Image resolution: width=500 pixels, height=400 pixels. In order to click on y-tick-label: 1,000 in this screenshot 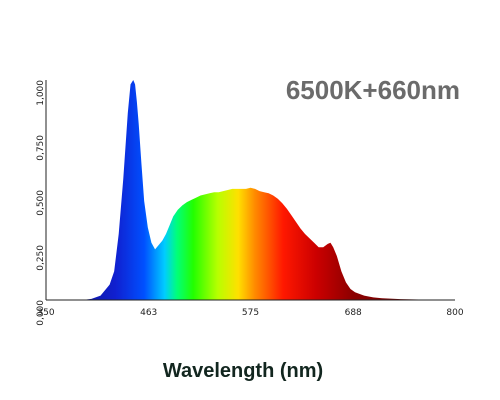, I will do `click(41, 93)`.